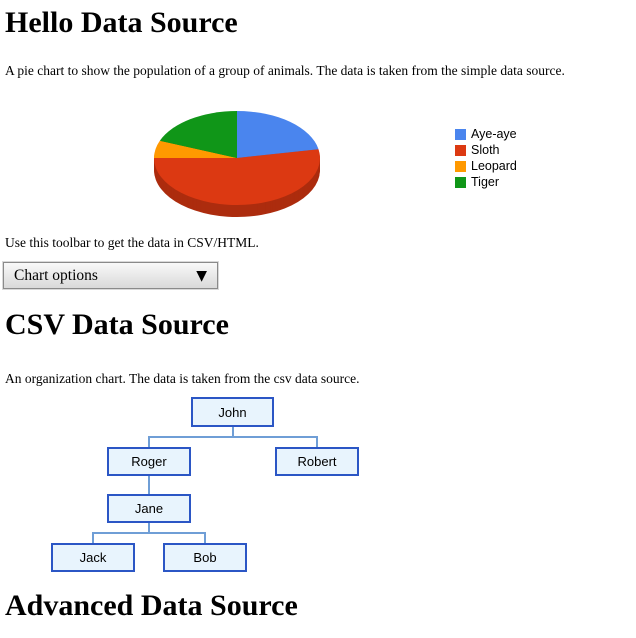  Describe the element at coordinates (195, 149) in the screenshot. I see `pie-slice-leopard` at that location.